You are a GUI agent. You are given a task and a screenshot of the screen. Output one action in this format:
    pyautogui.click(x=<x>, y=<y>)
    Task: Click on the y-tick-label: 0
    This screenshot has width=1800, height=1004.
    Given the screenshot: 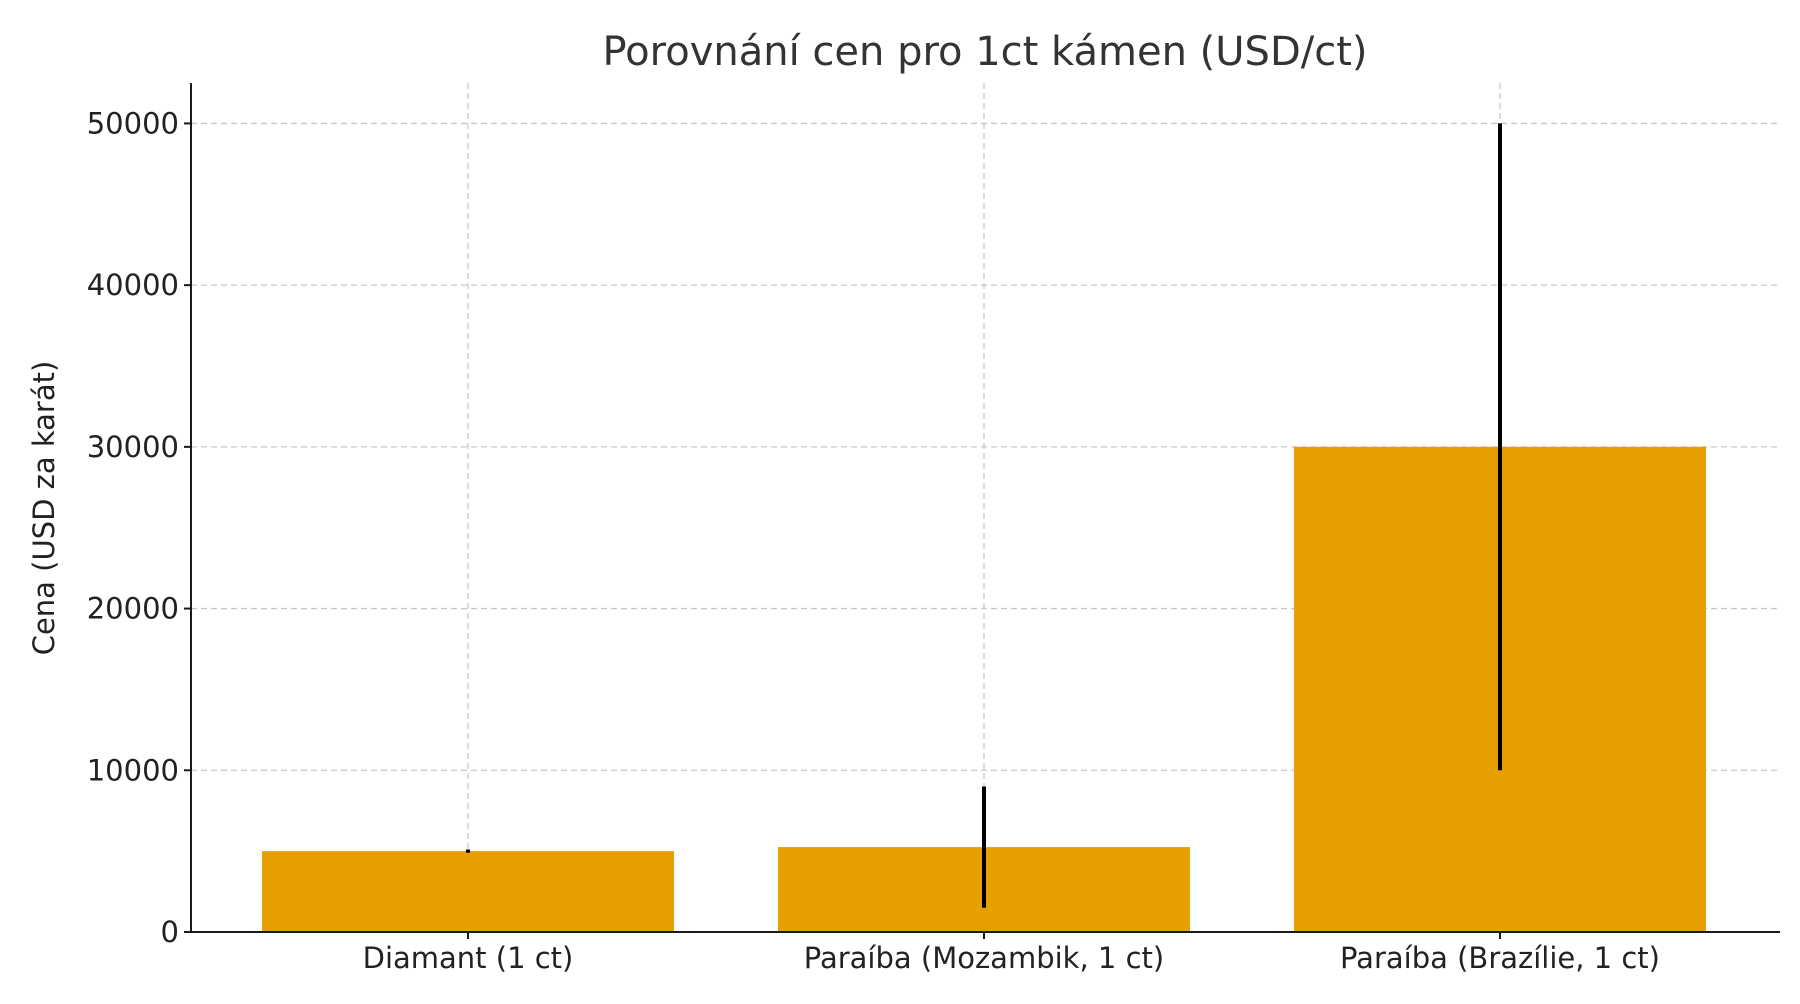 What is the action you would take?
    pyautogui.click(x=170, y=932)
    